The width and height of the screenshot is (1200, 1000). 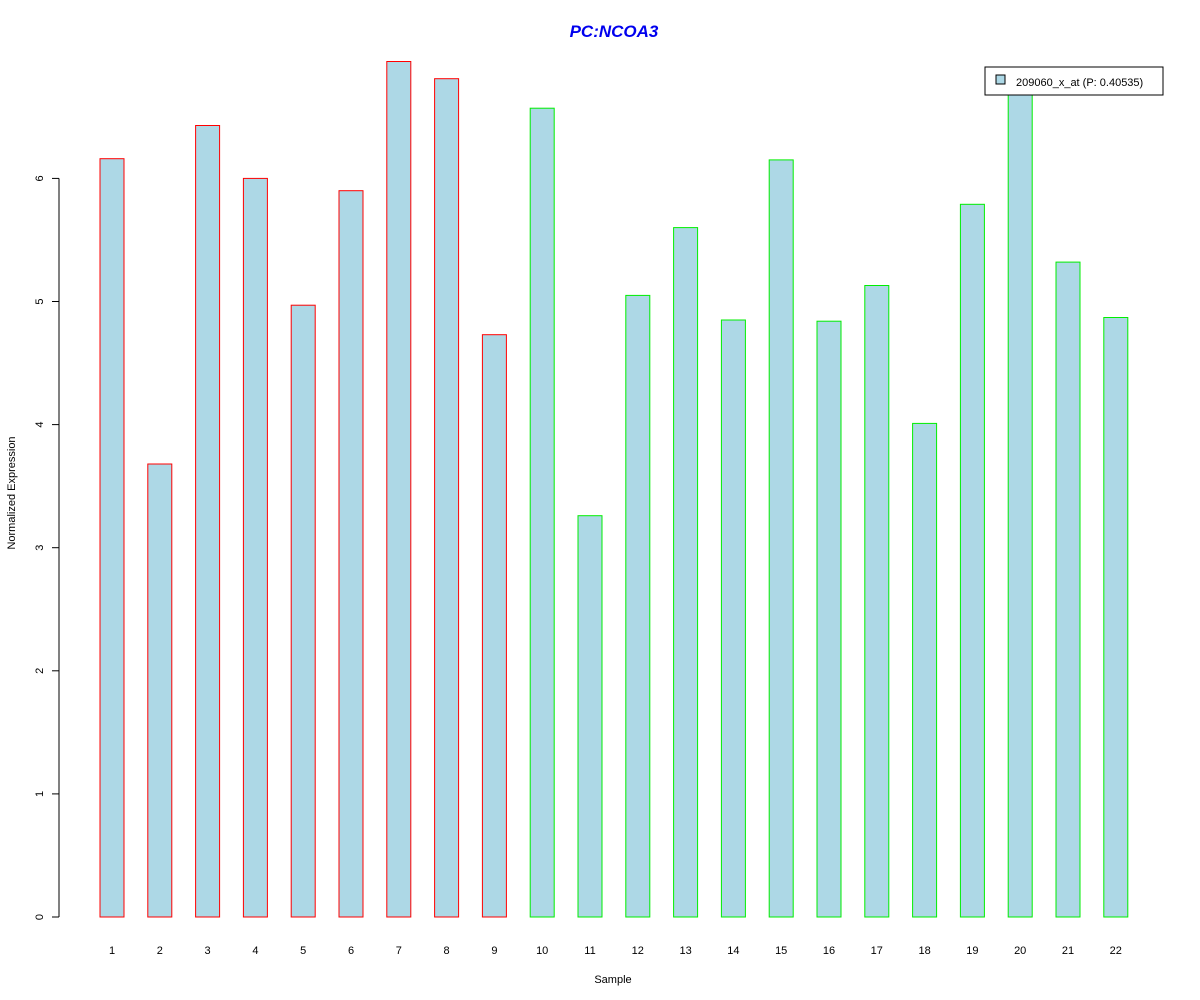 What do you see at coordinates (1000, 79) in the screenshot?
I see `legend-swatch` at bounding box center [1000, 79].